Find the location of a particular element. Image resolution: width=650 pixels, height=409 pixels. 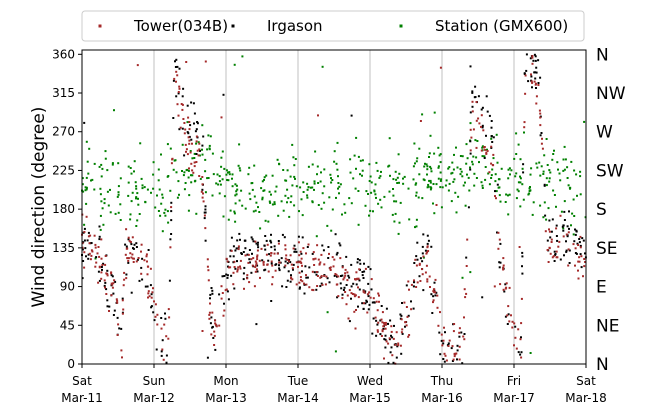

x-tick-day: Sun is located at coordinates (154, 381).